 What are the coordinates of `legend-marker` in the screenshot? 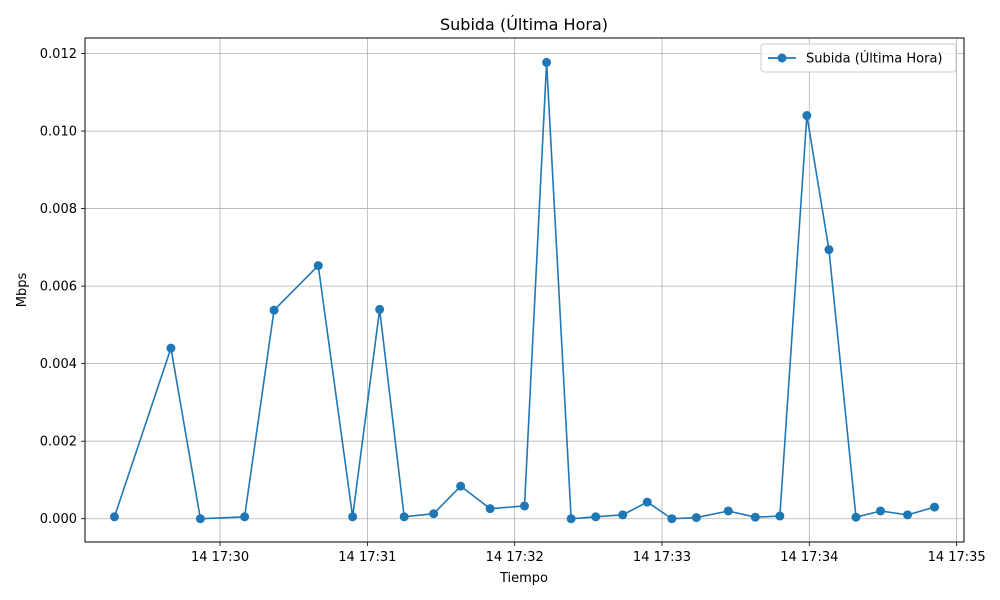 It's located at (782, 58).